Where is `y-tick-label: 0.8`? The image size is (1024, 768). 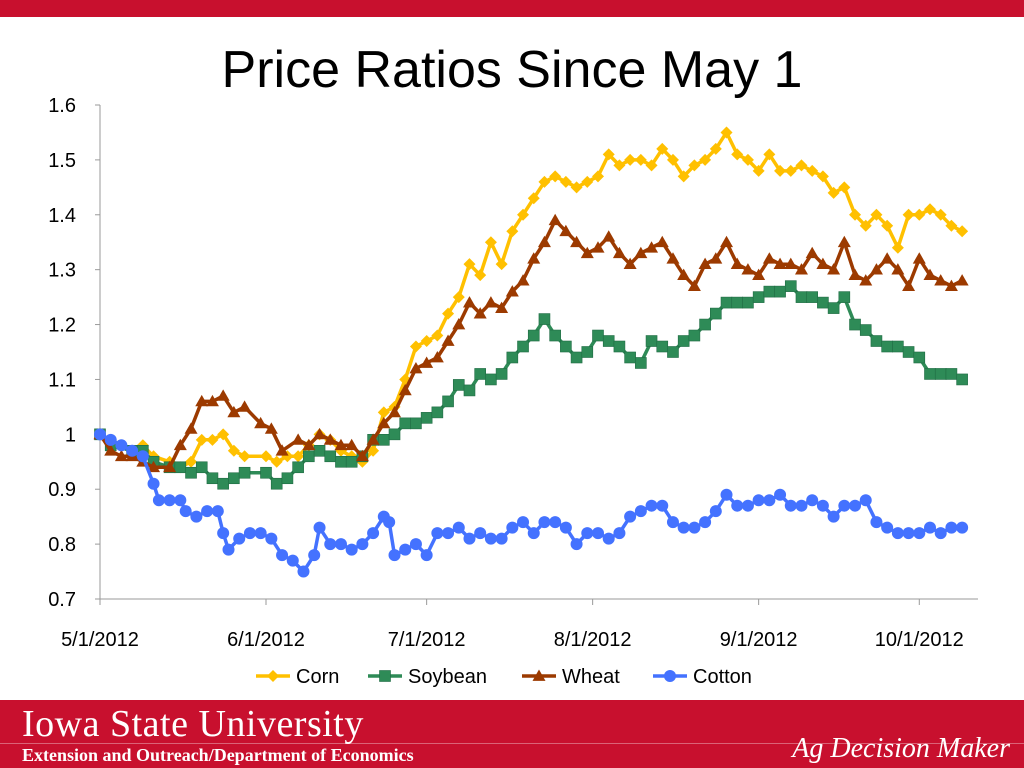
y-tick-label: 0.8 is located at coordinates (62, 545).